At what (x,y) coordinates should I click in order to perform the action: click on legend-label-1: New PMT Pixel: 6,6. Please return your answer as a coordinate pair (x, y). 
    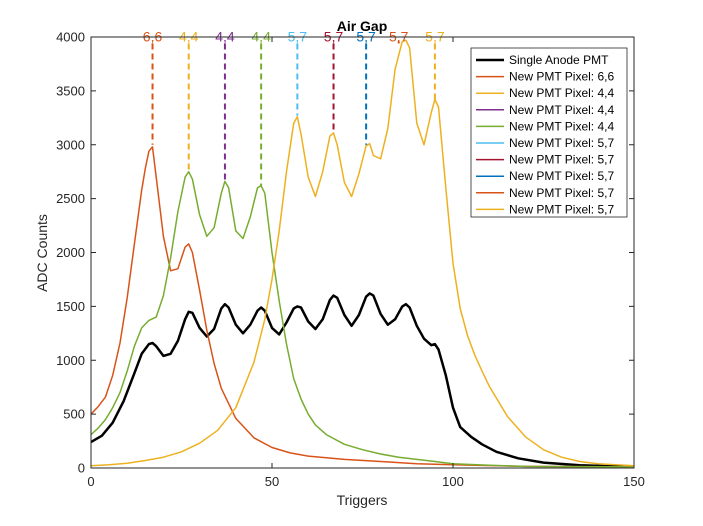
    Looking at the image, I should click on (561, 77).